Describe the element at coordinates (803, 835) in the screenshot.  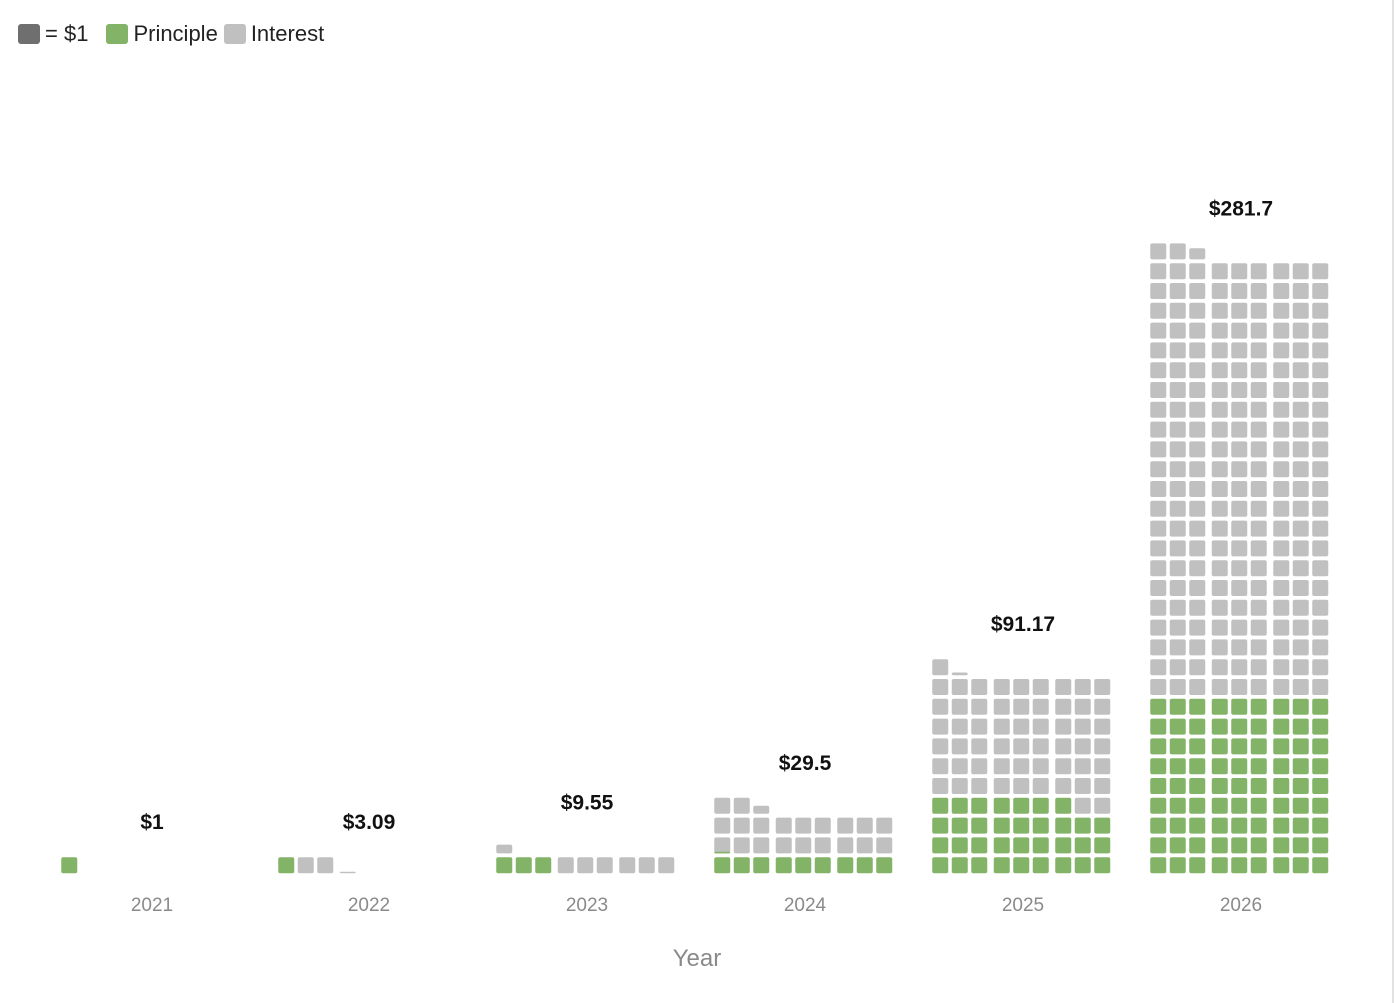
I see `year-group-2024` at that location.